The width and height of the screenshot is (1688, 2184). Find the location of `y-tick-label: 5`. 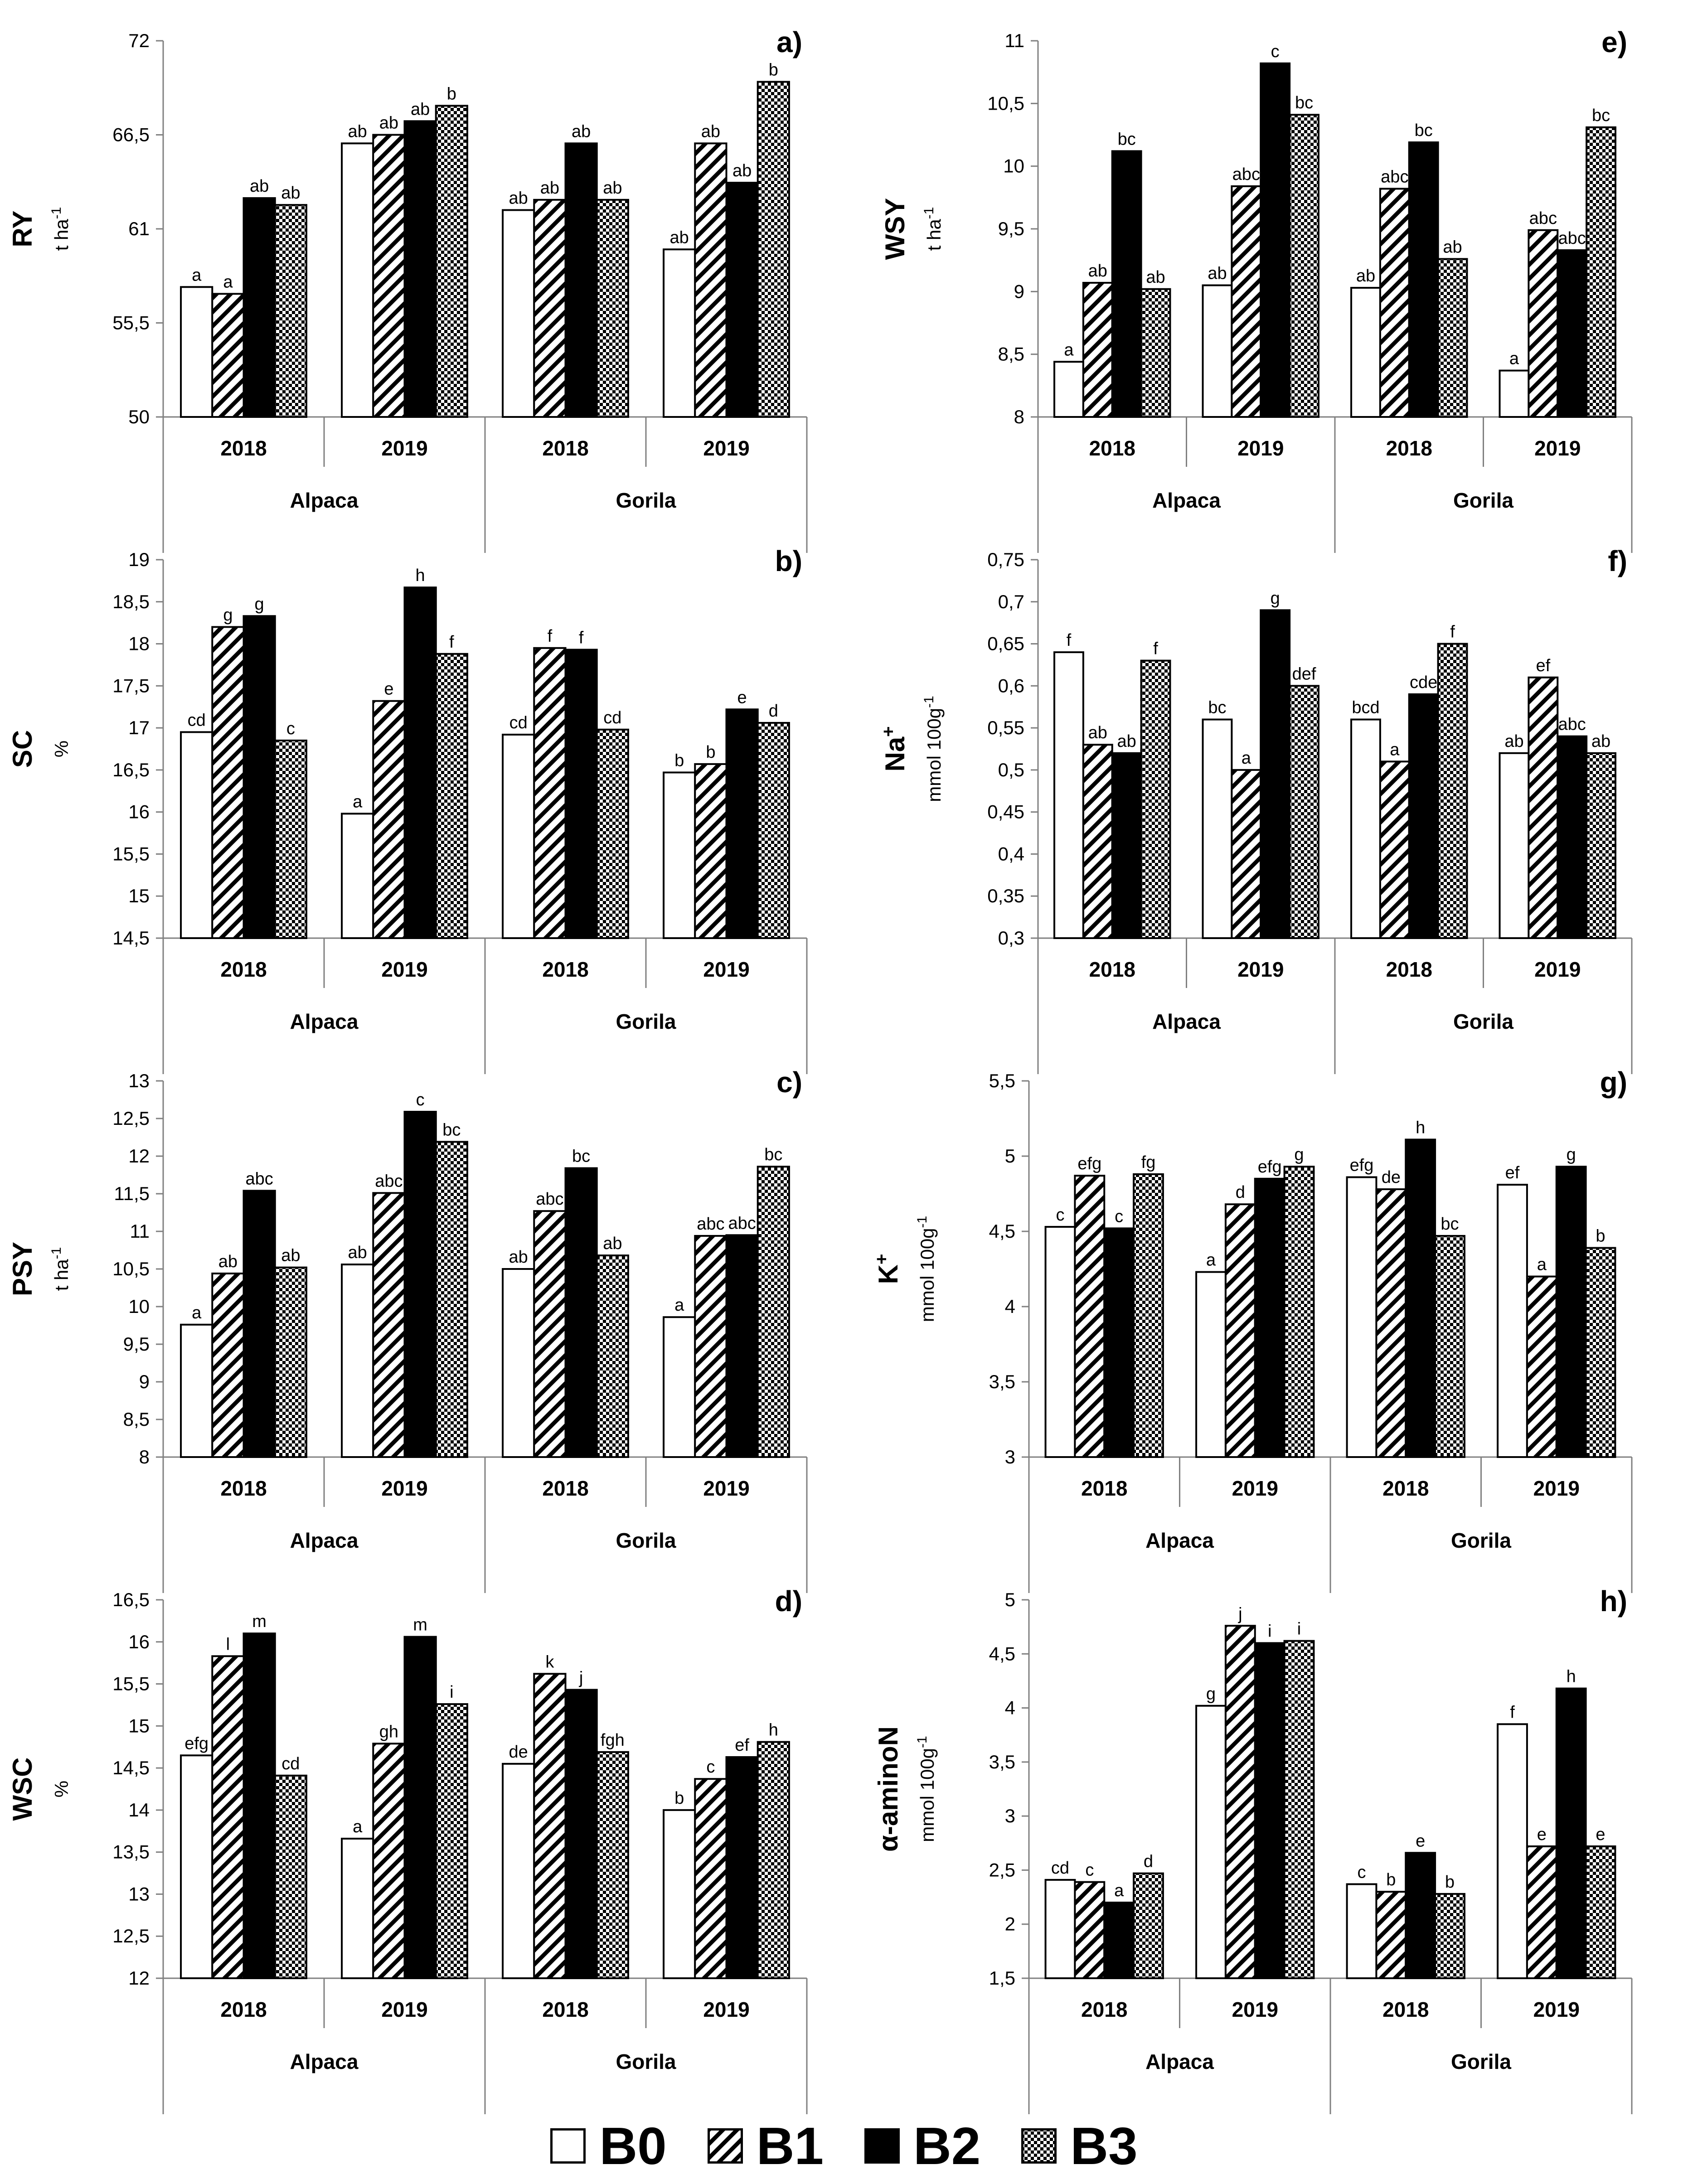

y-tick-label: 5 is located at coordinates (1010, 1599).